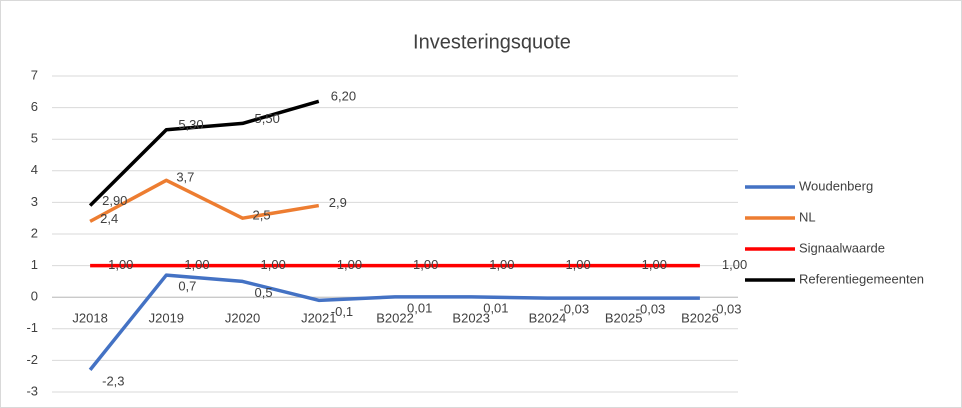 This screenshot has width=962, height=408. I want to click on y-tick-label: 4, so click(34, 169).